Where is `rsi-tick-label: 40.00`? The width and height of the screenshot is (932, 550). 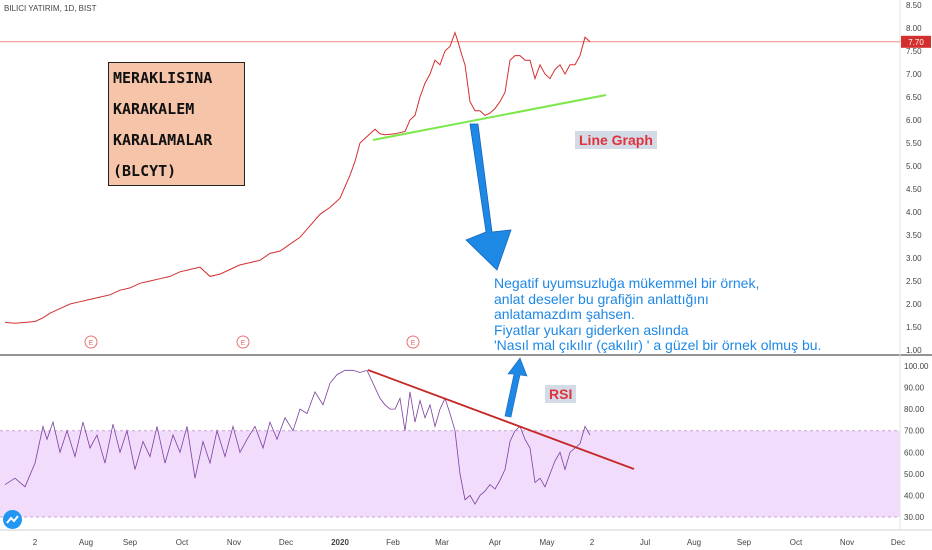
rsi-tick-label: 40.00 is located at coordinates (914, 495).